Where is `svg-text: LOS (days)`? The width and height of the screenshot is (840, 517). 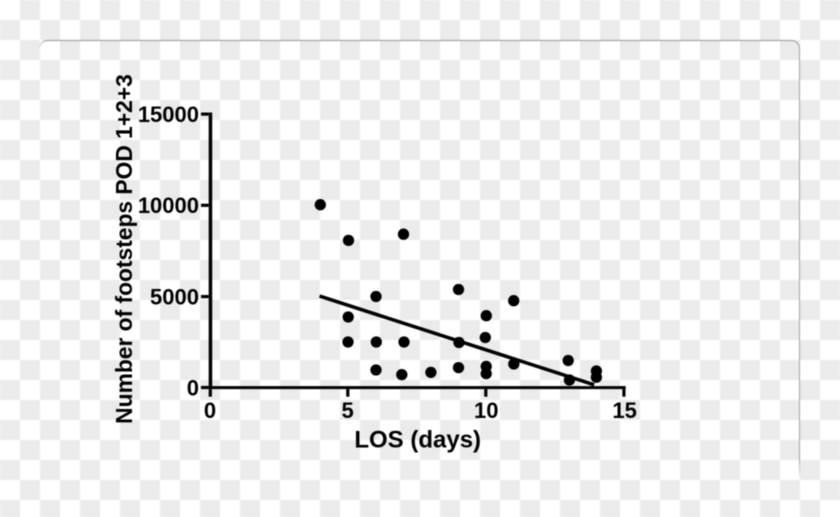
svg-text: LOS (days) is located at coordinates (417, 439).